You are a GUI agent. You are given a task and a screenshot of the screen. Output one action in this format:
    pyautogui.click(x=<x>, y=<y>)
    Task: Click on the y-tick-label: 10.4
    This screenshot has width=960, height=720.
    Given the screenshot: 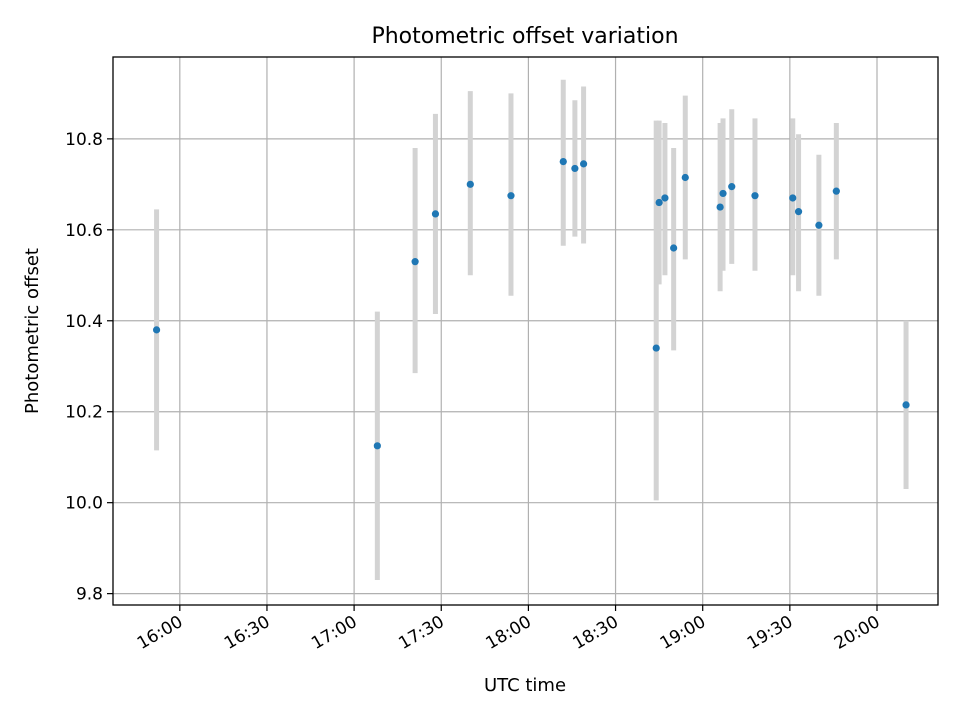 What is the action you would take?
    pyautogui.click(x=84, y=322)
    